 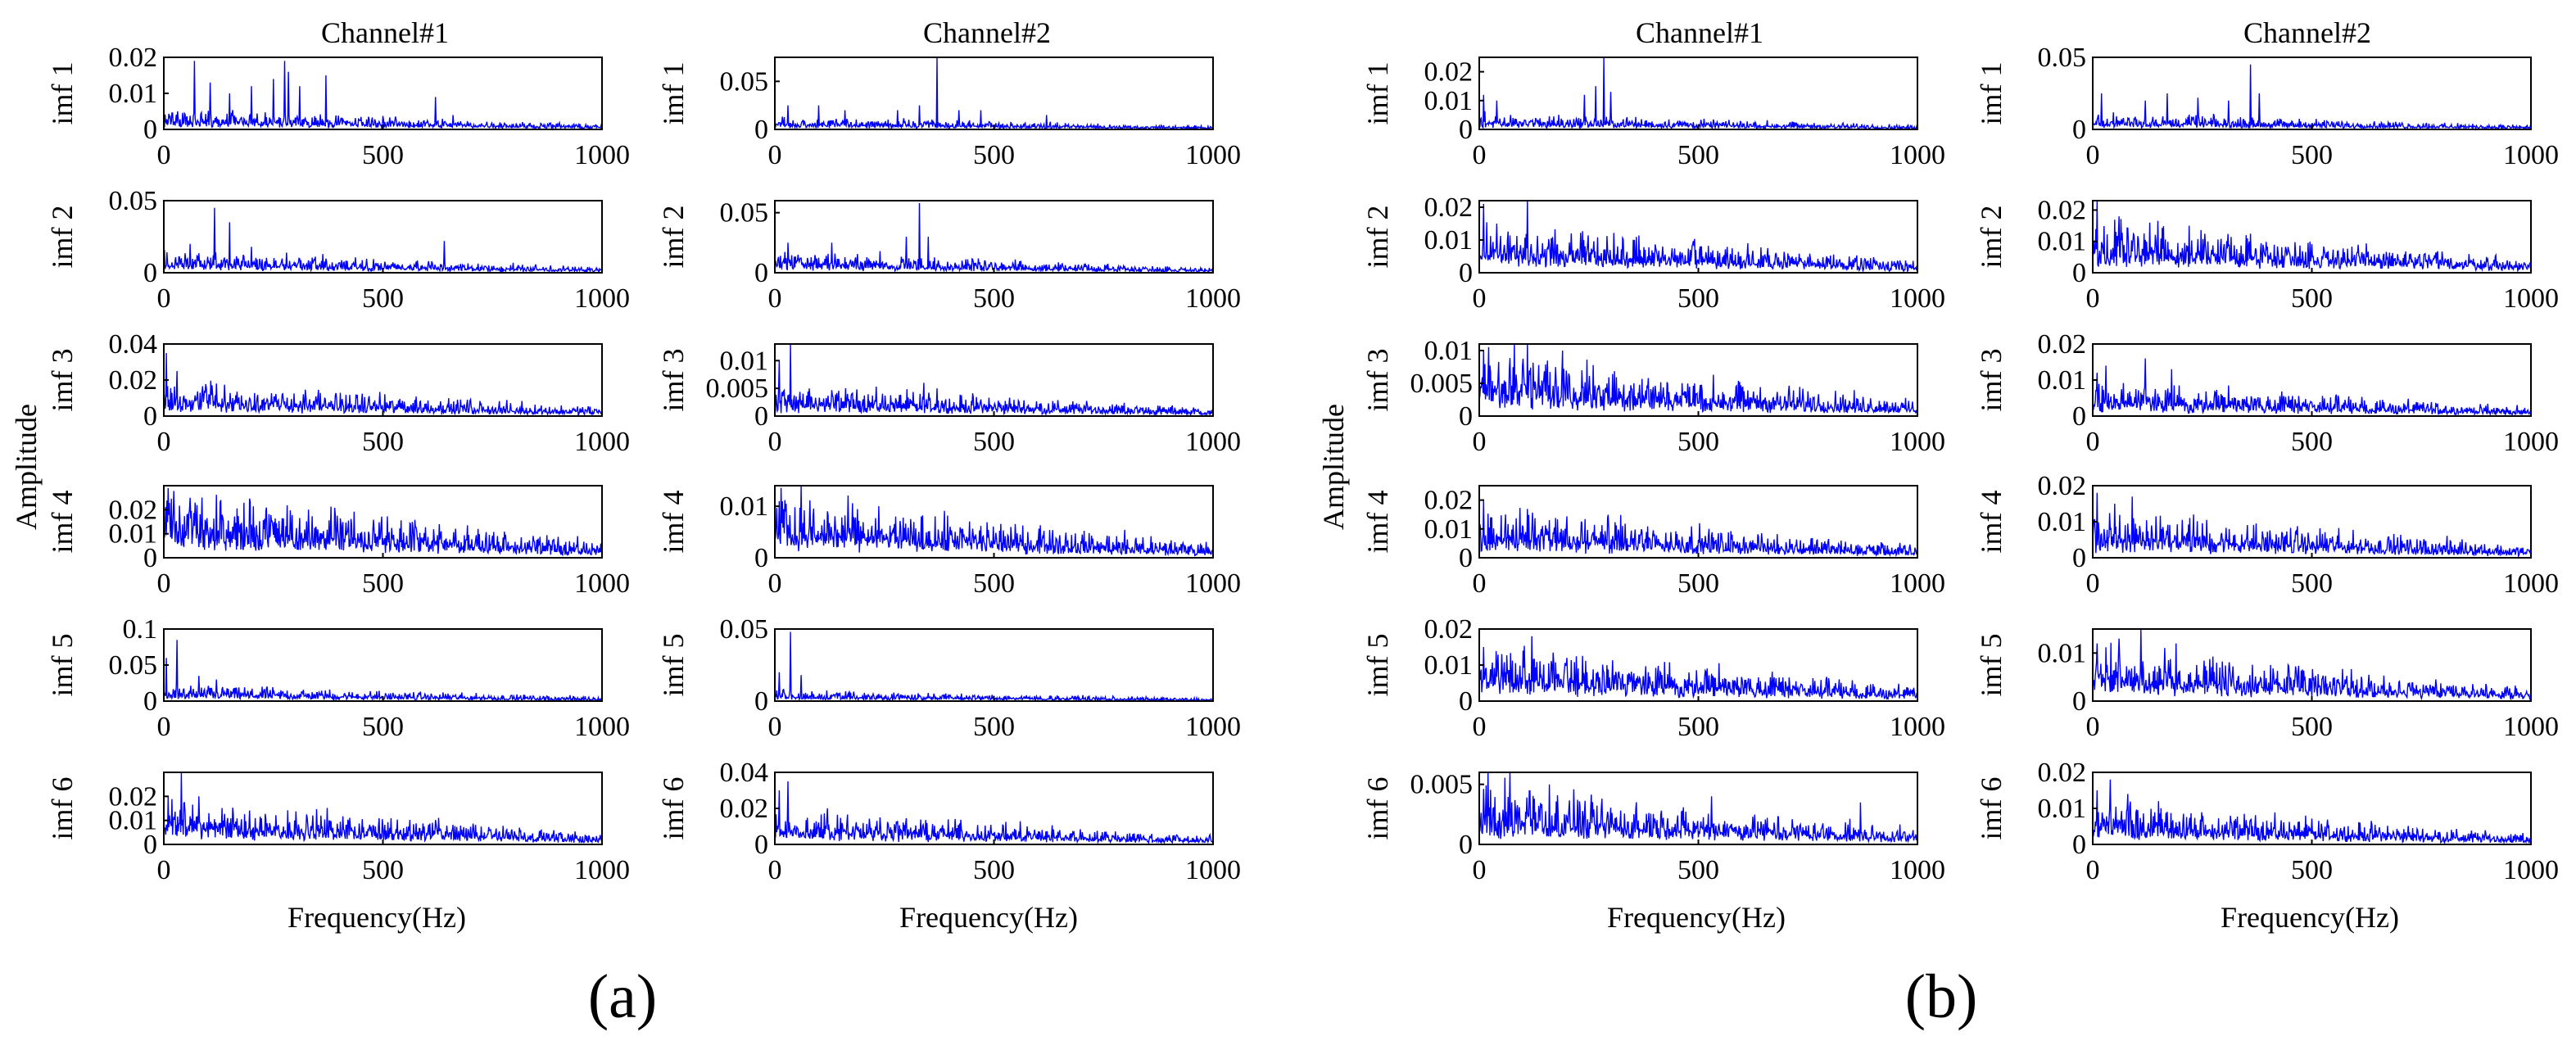 What do you see at coordinates (1917, 870) in the screenshot?
I see `x-tick-label-c2-r5-2: 1000` at bounding box center [1917, 870].